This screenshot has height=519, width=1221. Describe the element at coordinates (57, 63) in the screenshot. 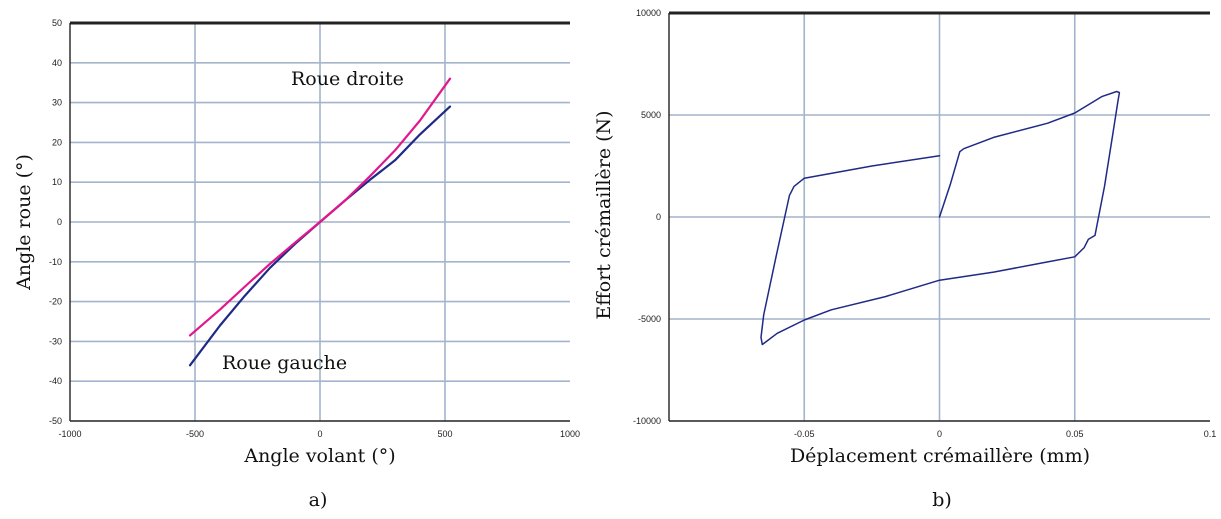

I see `chart-a-y-tick-label: 40` at that location.